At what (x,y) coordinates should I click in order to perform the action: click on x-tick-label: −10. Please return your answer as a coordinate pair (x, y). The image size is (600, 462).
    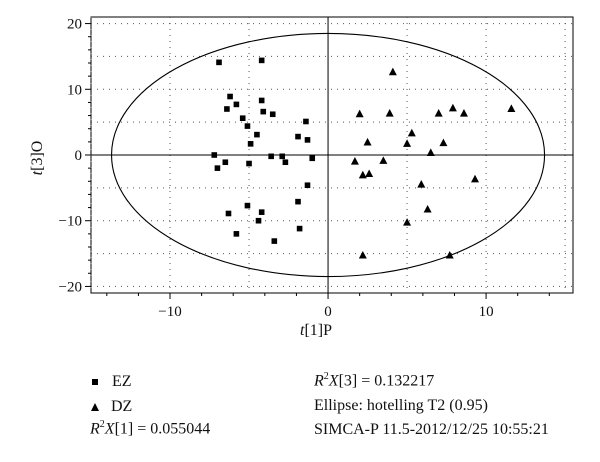
    Looking at the image, I should click on (169, 312).